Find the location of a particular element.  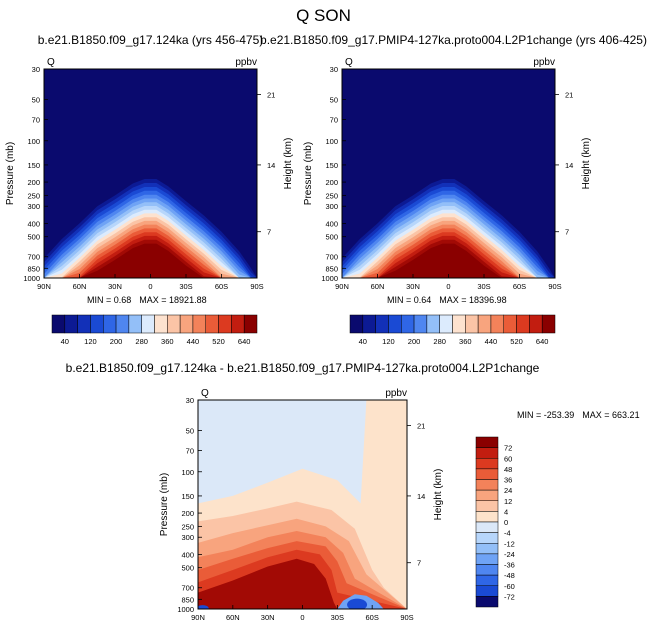

colorbar-label: 4 is located at coordinates (506, 511).